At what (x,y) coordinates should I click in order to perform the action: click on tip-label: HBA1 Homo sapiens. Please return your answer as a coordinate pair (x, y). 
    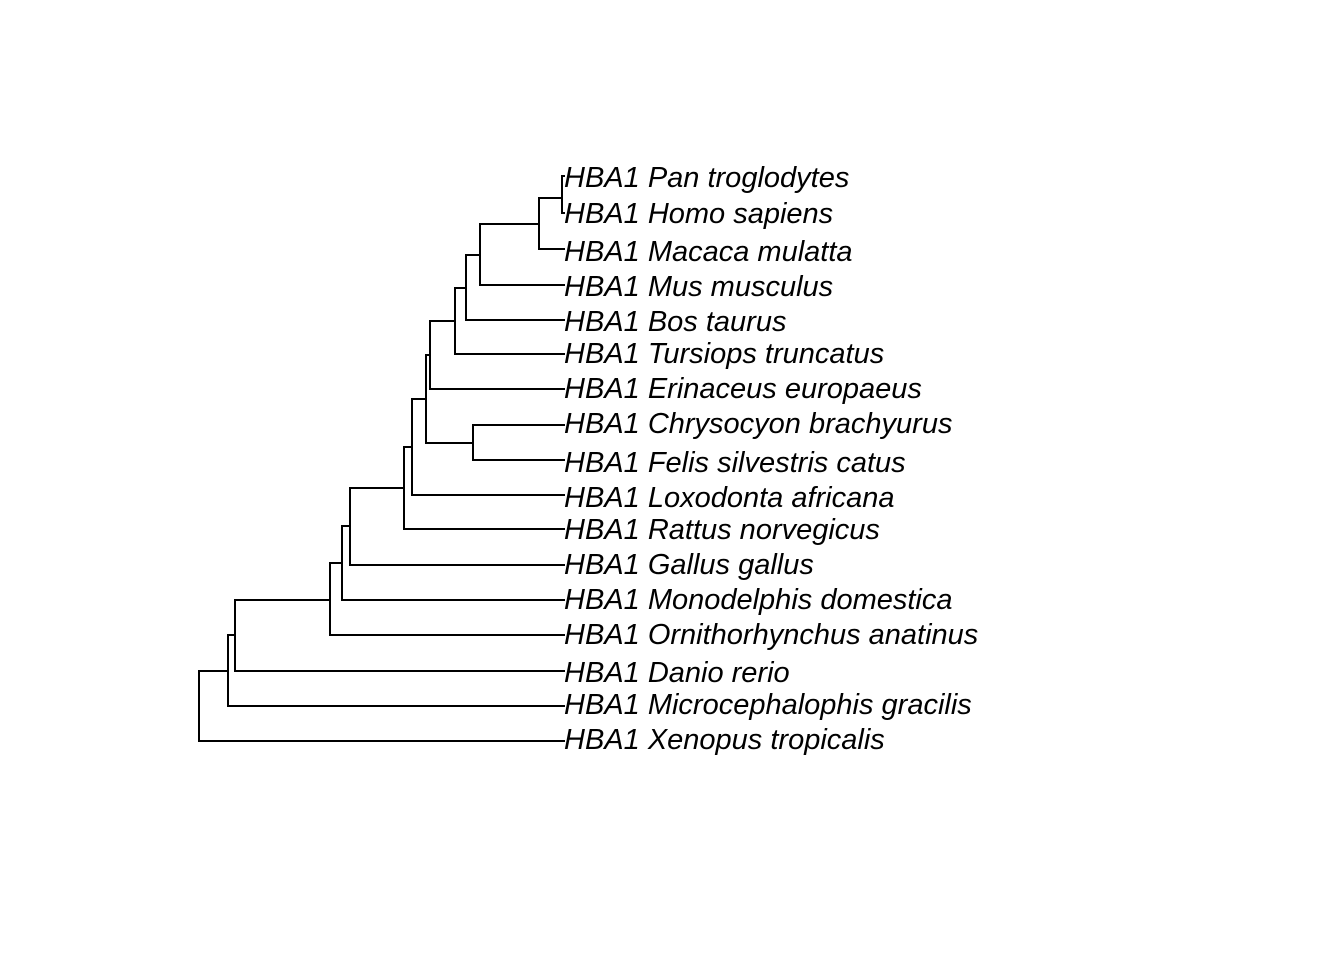
    Looking at the image, I should click on (698, 214).